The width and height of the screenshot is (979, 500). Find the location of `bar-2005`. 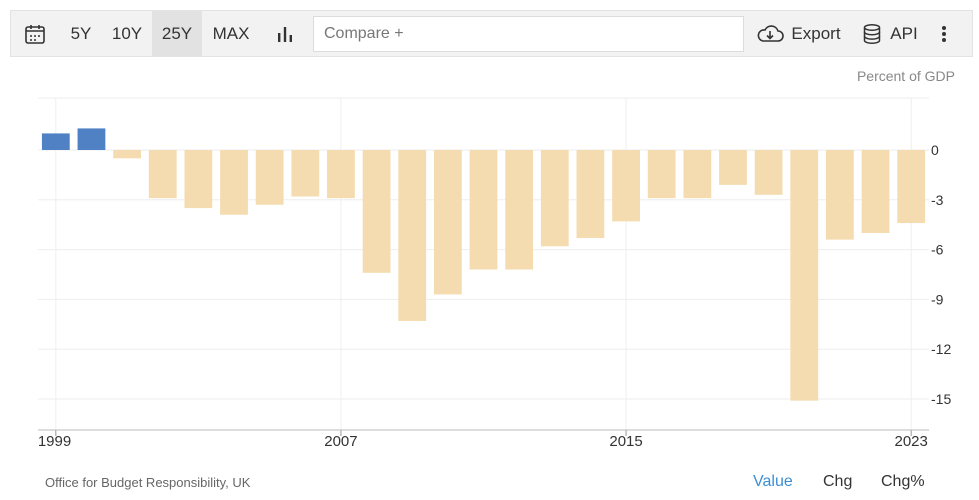

bar-2005 is located at coordinates (269, 177).